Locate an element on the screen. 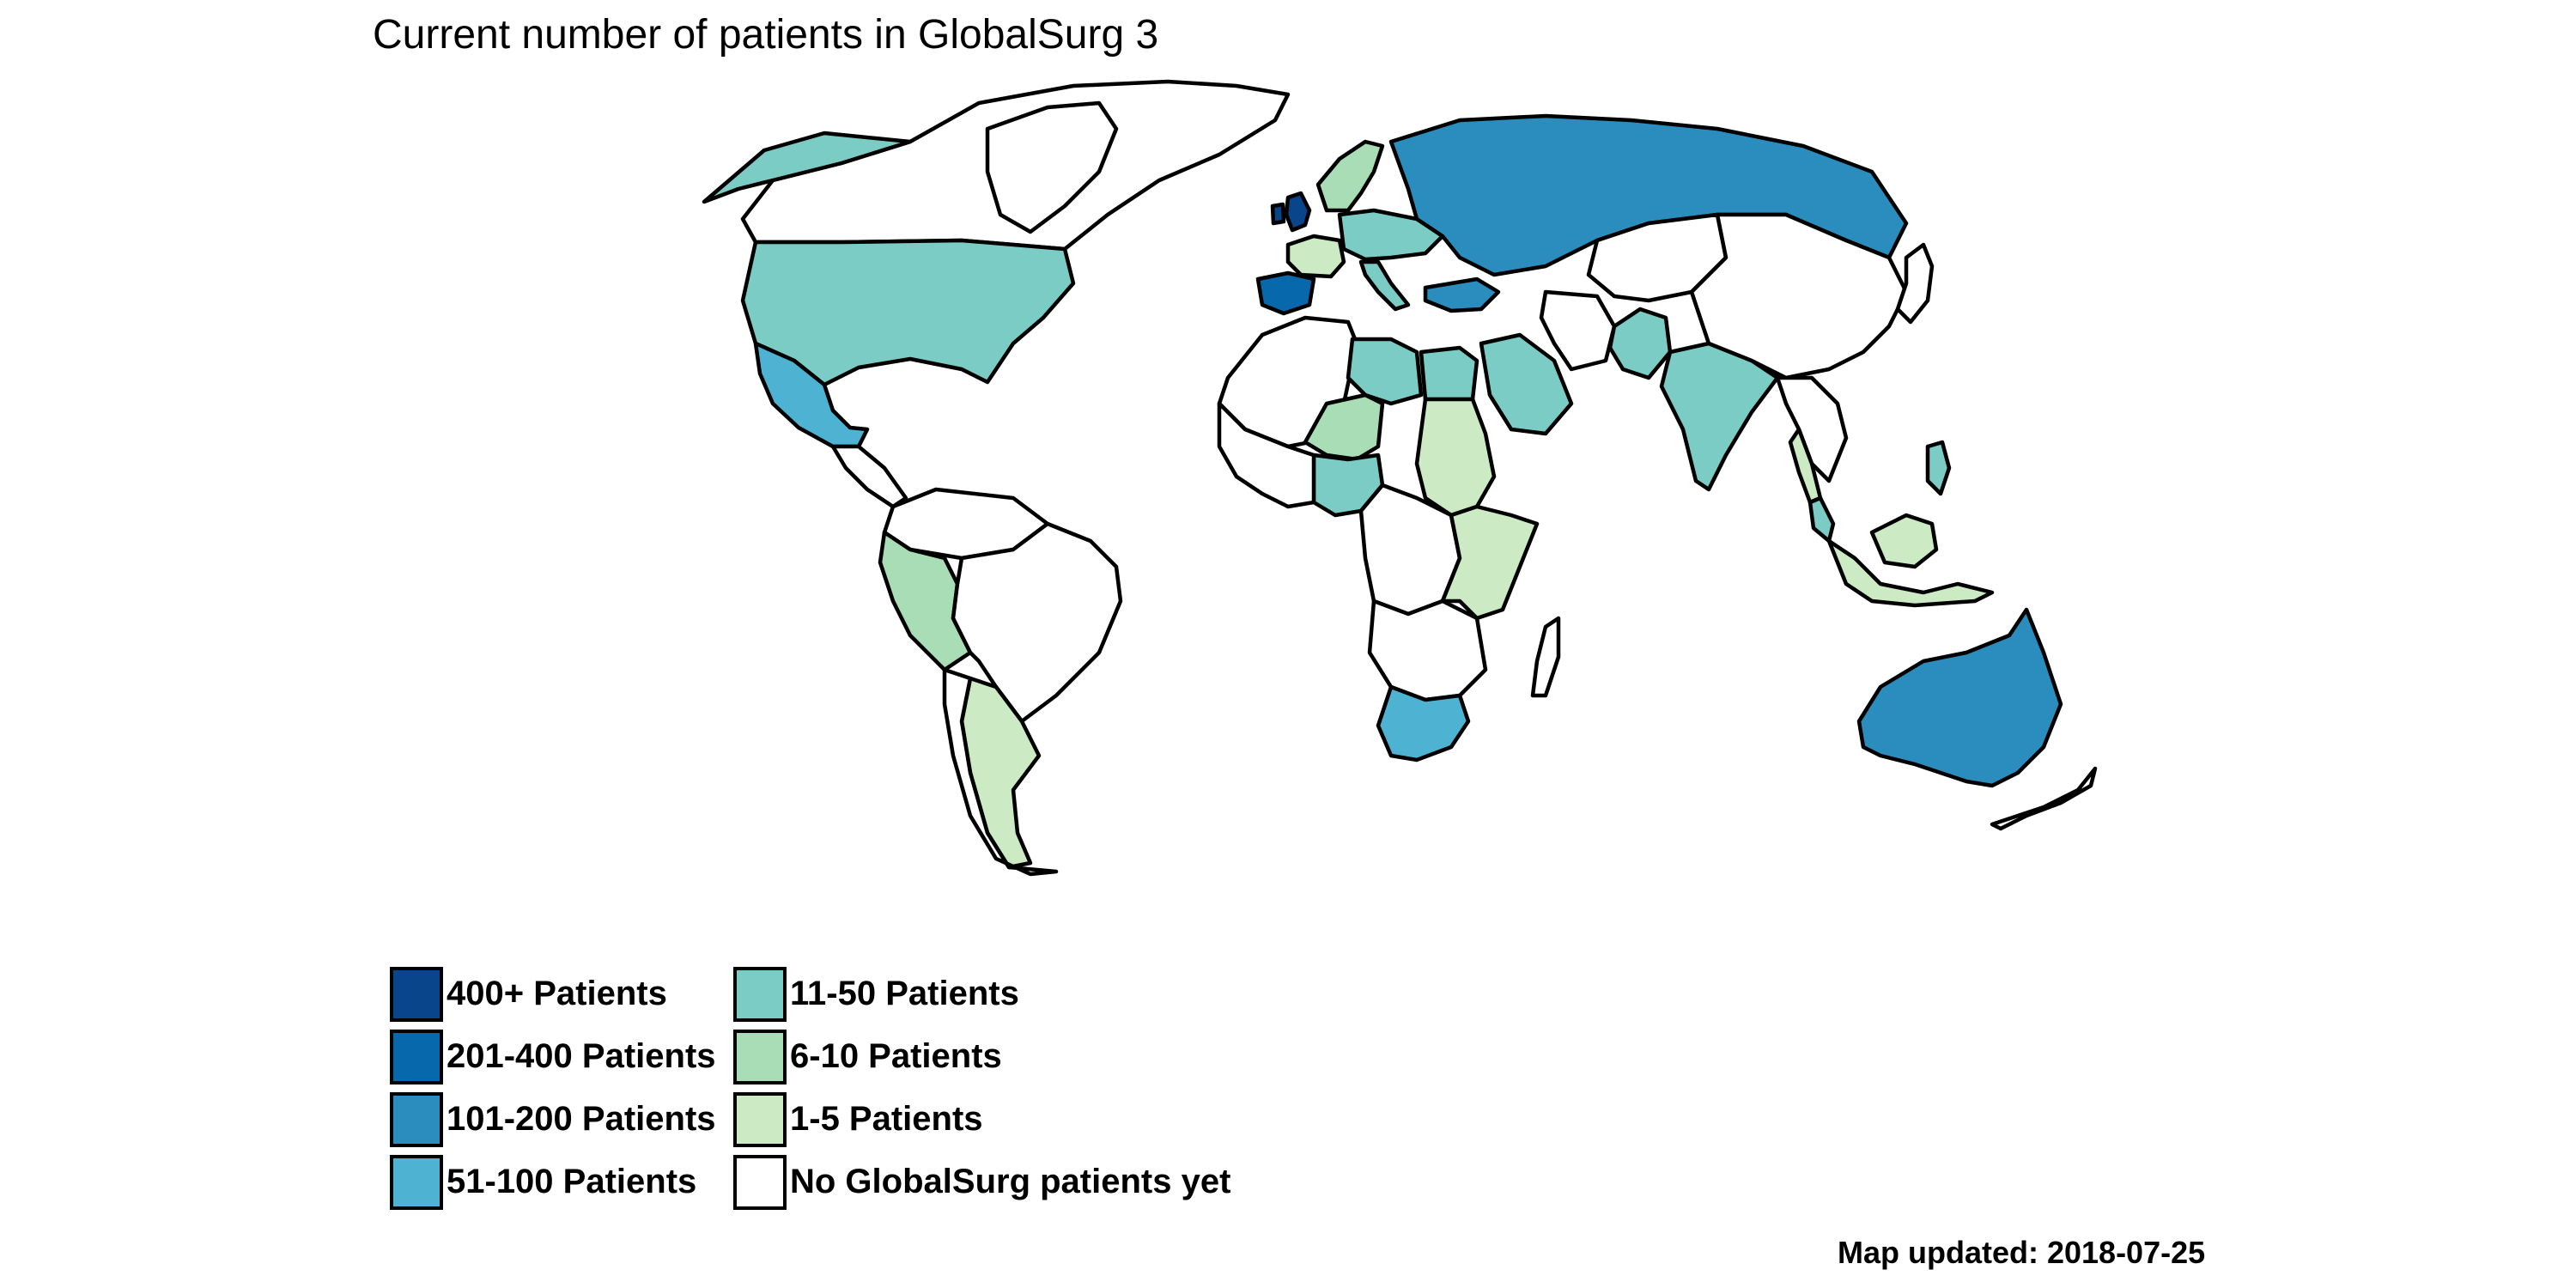 The width and height of the screenshot is (2576, 1288). region-west-africa is located at coordinates (1266, 455).